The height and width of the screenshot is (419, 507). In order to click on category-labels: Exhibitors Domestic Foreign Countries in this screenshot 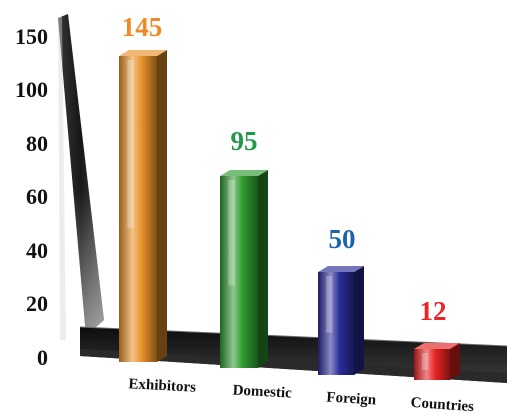, I will do `click(301, 395)`.